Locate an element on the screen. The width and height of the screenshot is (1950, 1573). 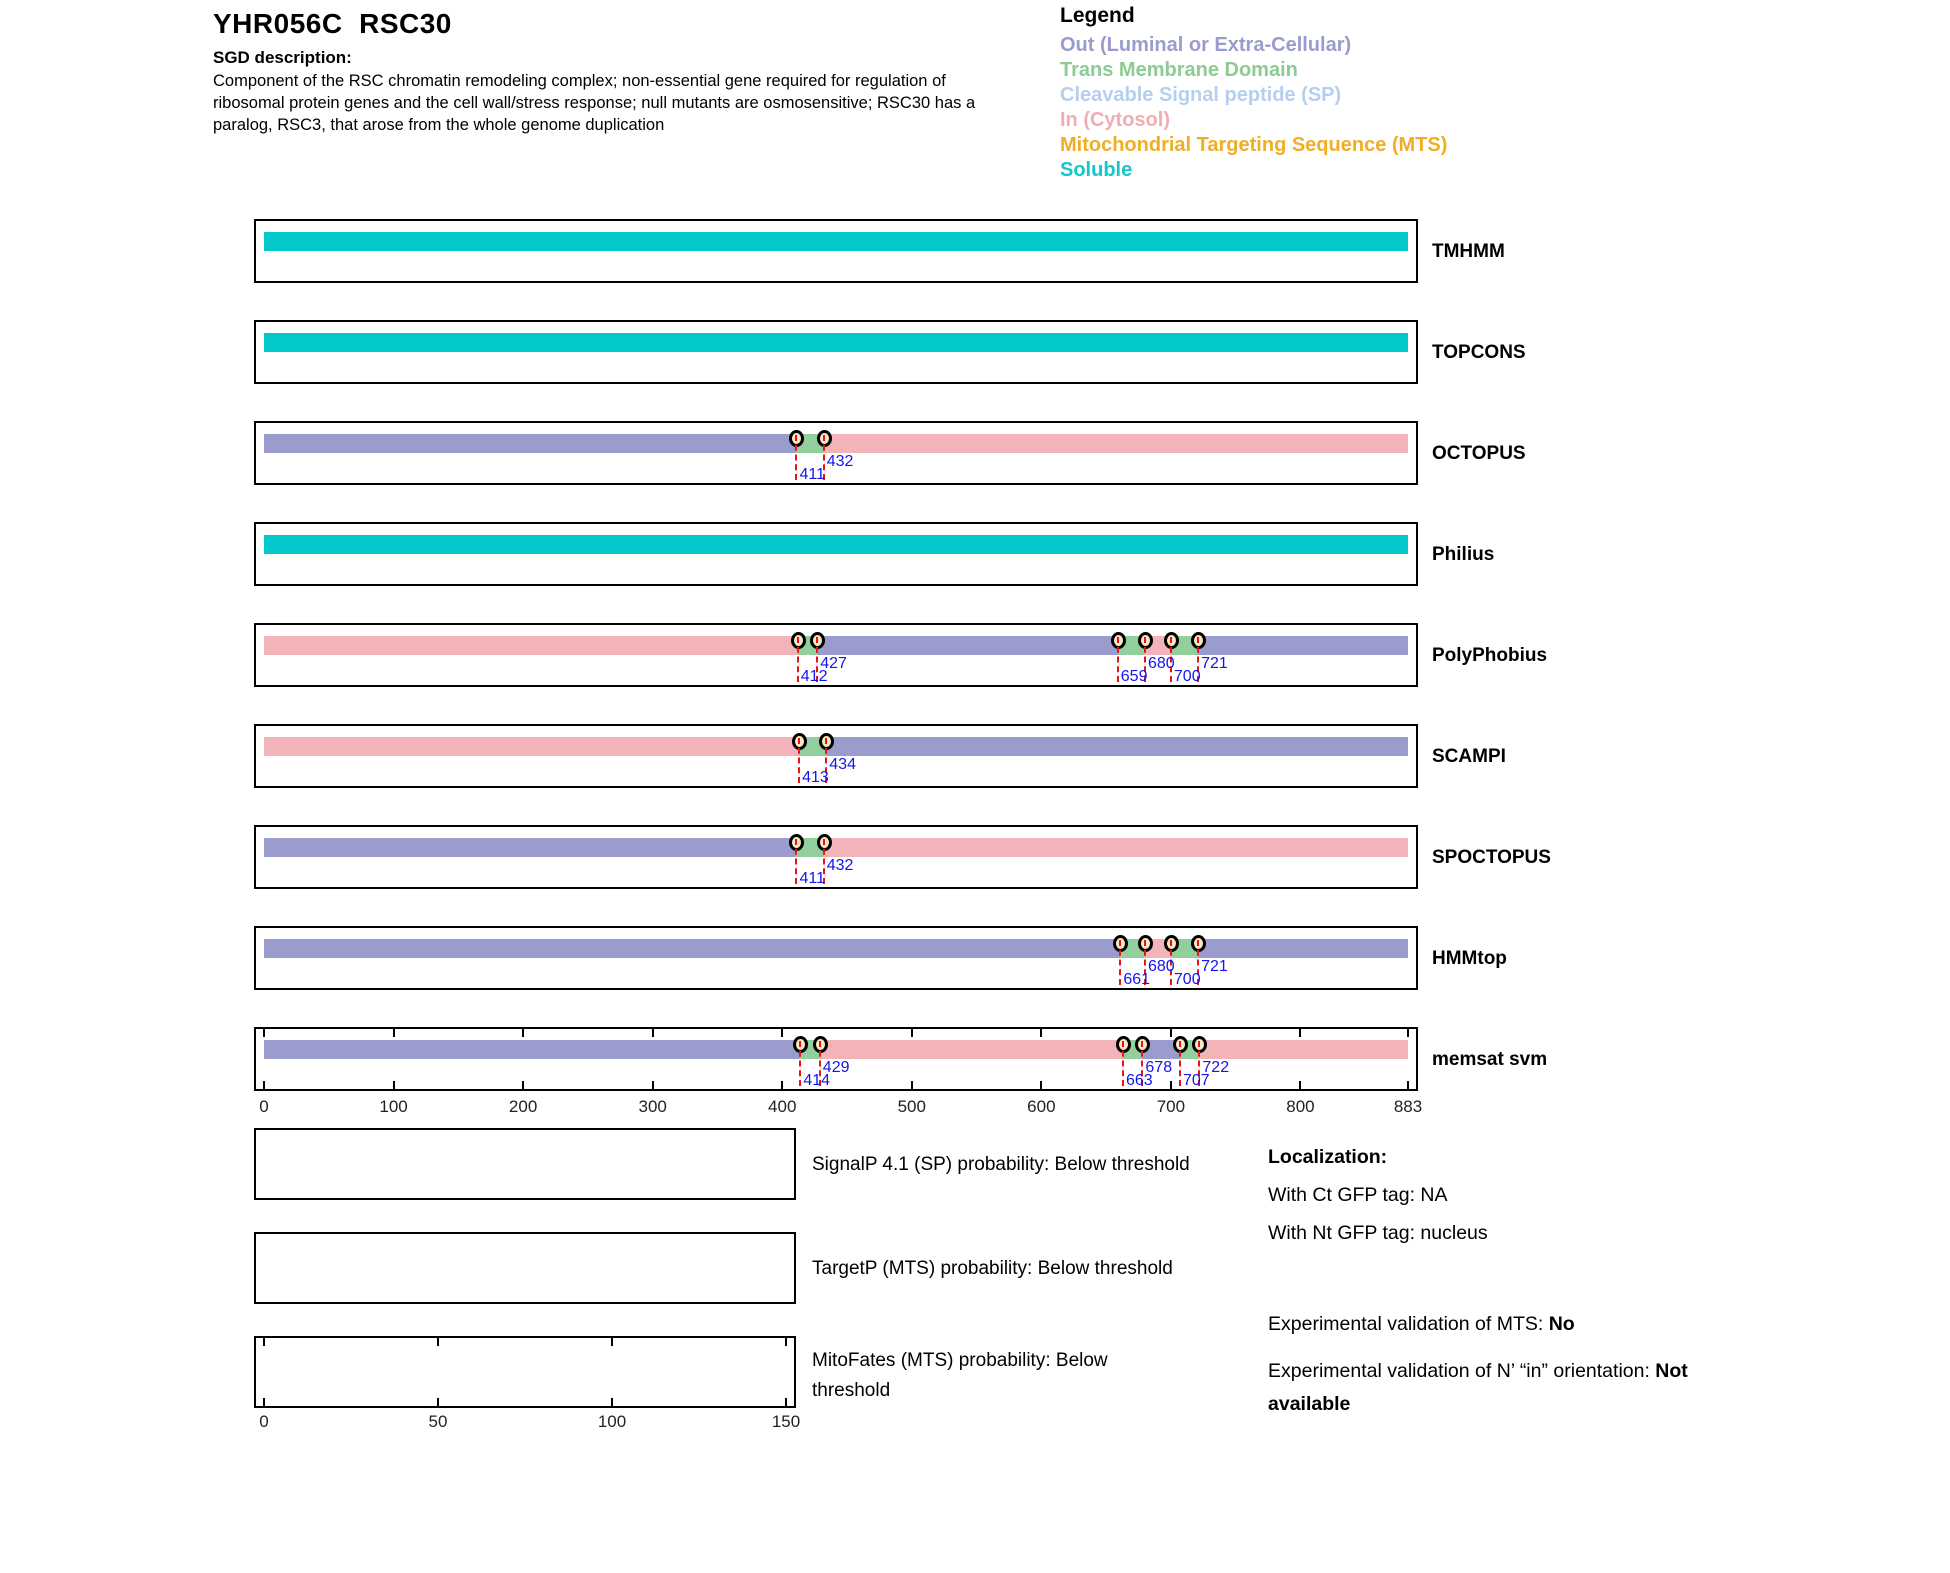
ct-gfp-tag-value: With Ct GFP tag: NA is located at coordinates (1358, 1195).